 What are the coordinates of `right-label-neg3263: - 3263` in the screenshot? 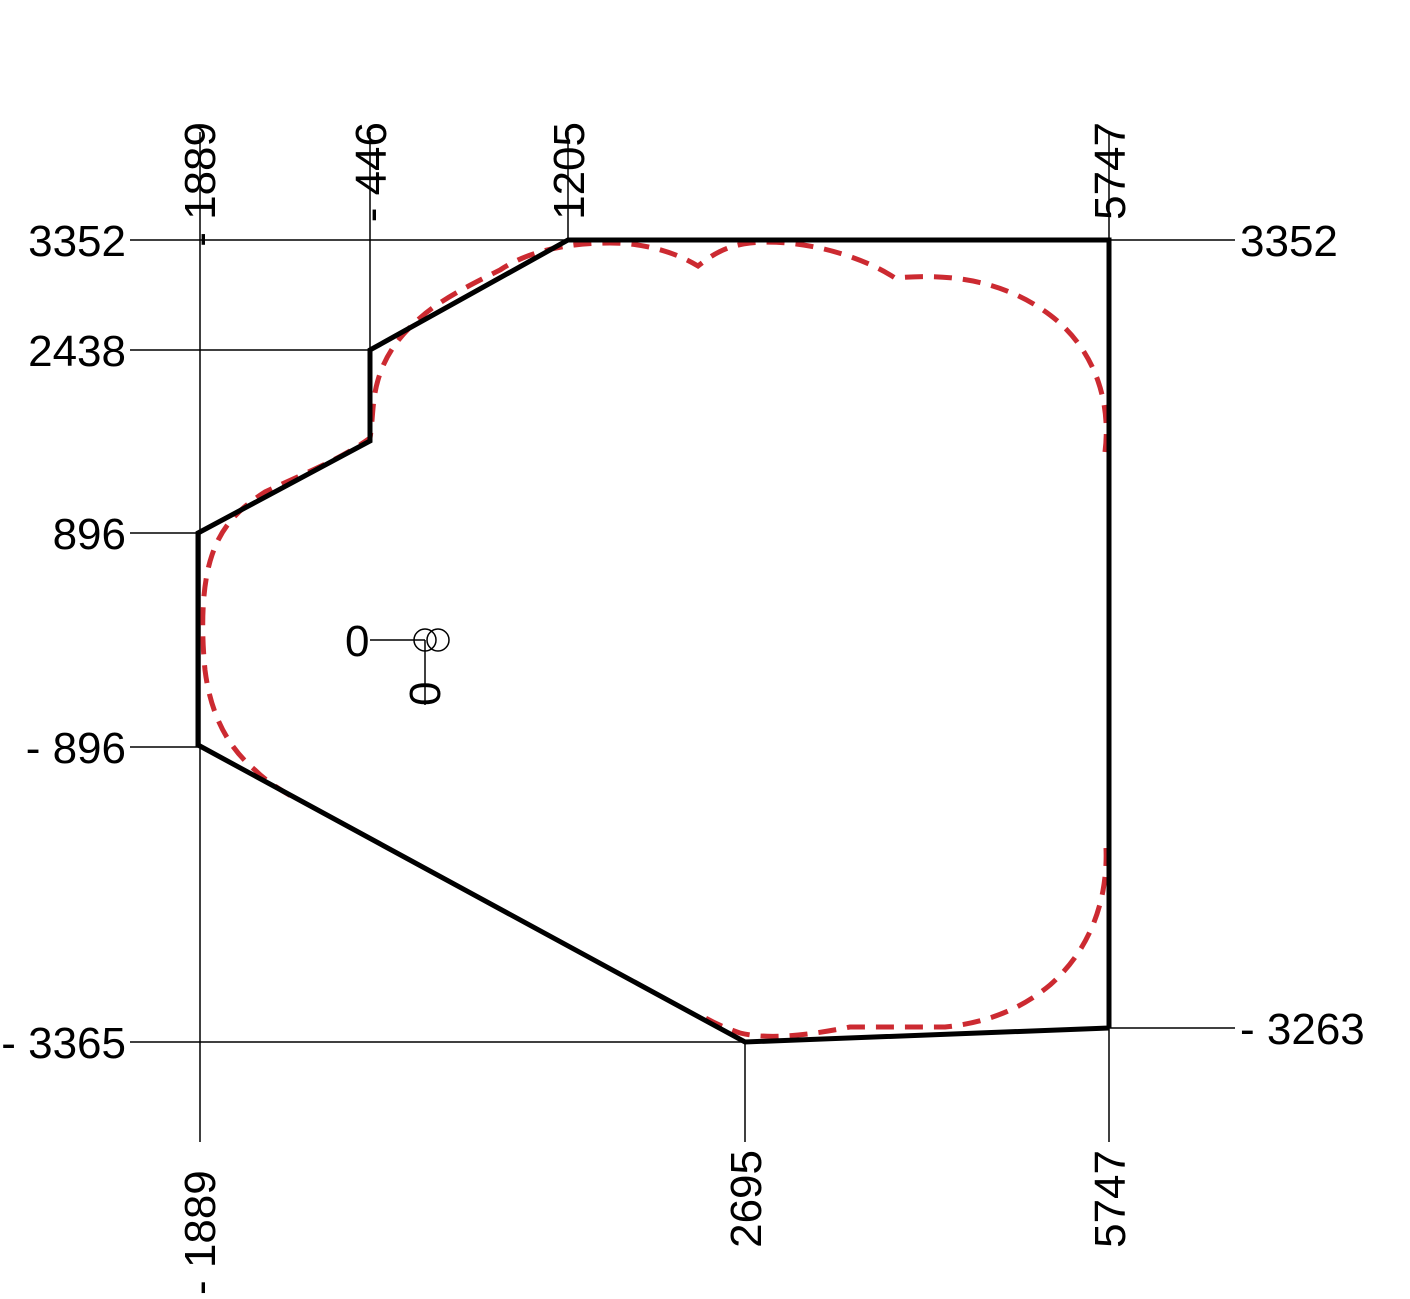 It's located at (1302, 1029).